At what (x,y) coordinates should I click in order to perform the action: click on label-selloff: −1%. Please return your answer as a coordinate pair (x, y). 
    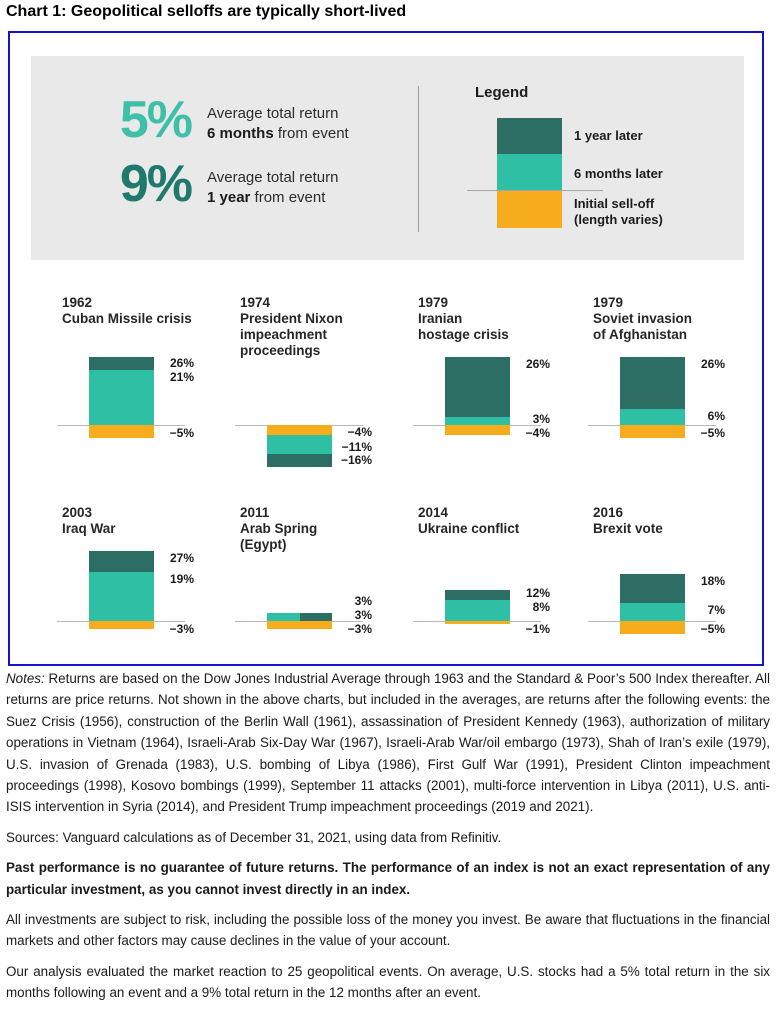
    Looking at the image, I should click on (537, 629).